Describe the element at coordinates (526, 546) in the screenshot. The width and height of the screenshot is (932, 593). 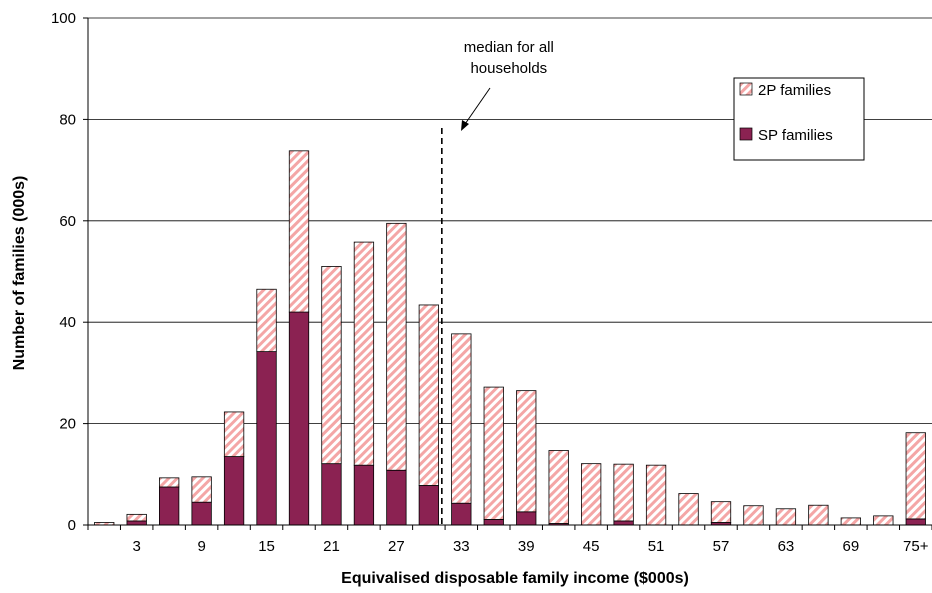
I see `x-tick-label: 39` at that location.